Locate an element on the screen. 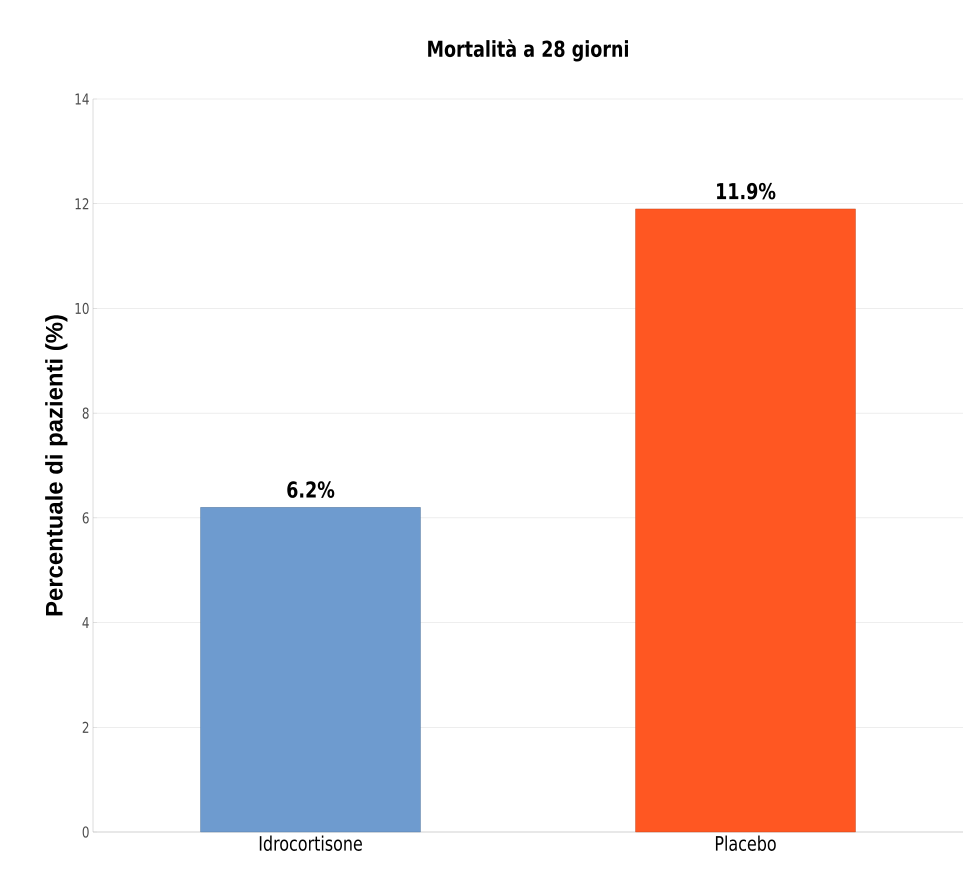  data-label: 11.9% is located at coordinates (746, 191).